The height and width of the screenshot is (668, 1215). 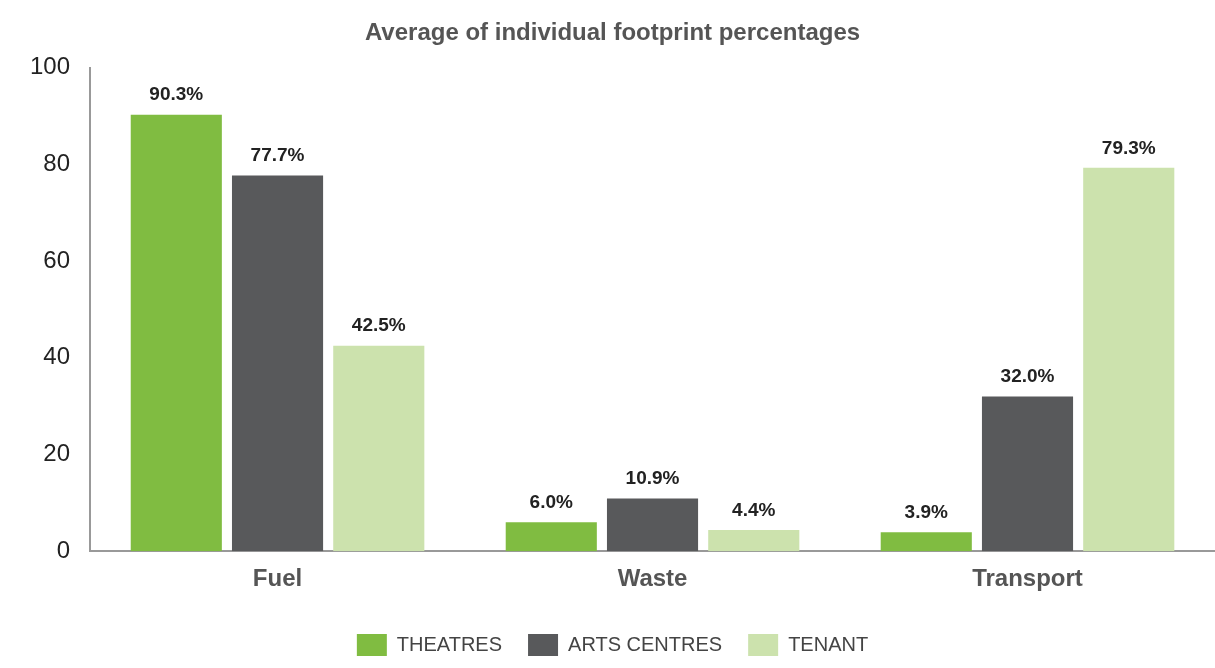 I want to click on legend-label: TENANT, so click(x=828, y=643).